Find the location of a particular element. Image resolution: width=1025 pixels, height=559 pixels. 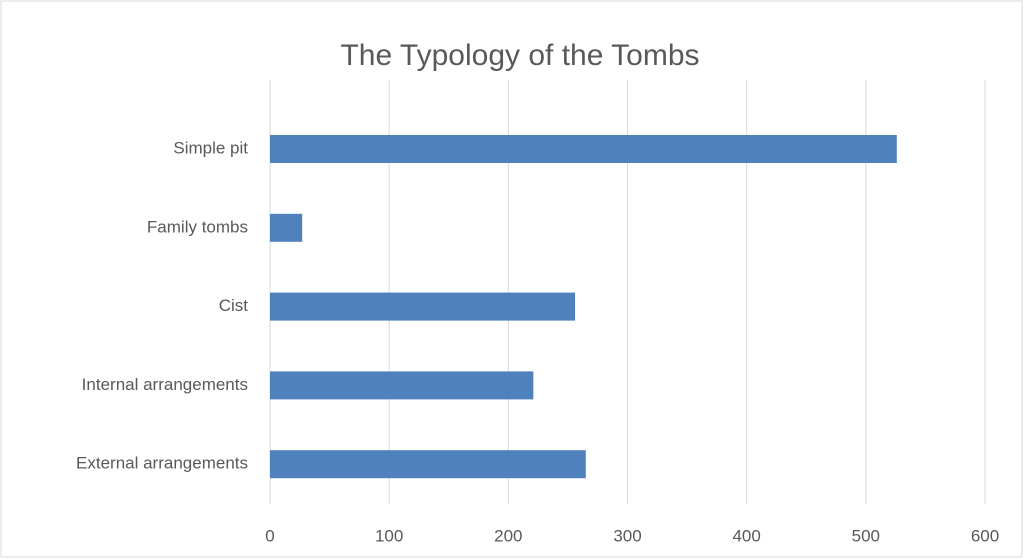

x-tick-label: 200 is located at coordinates (508, 535).